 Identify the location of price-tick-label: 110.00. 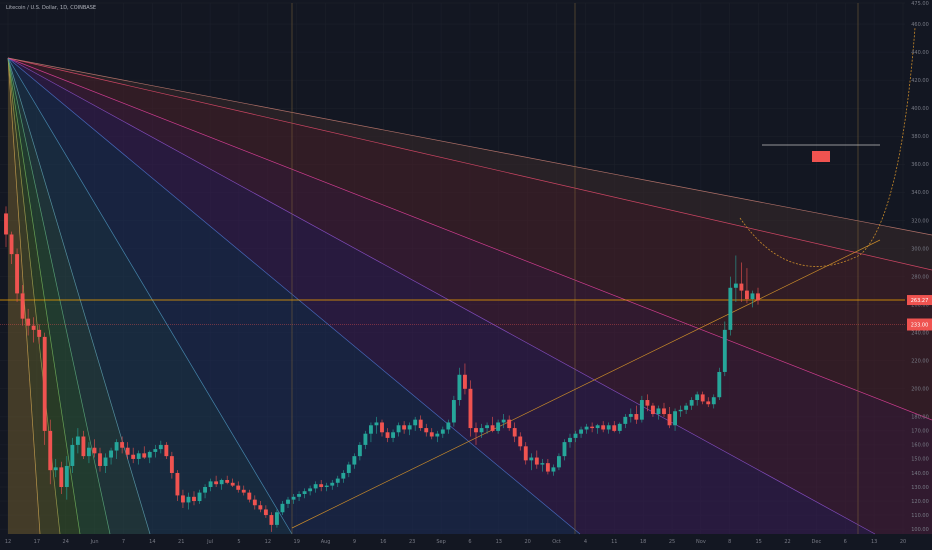
(920, 516).